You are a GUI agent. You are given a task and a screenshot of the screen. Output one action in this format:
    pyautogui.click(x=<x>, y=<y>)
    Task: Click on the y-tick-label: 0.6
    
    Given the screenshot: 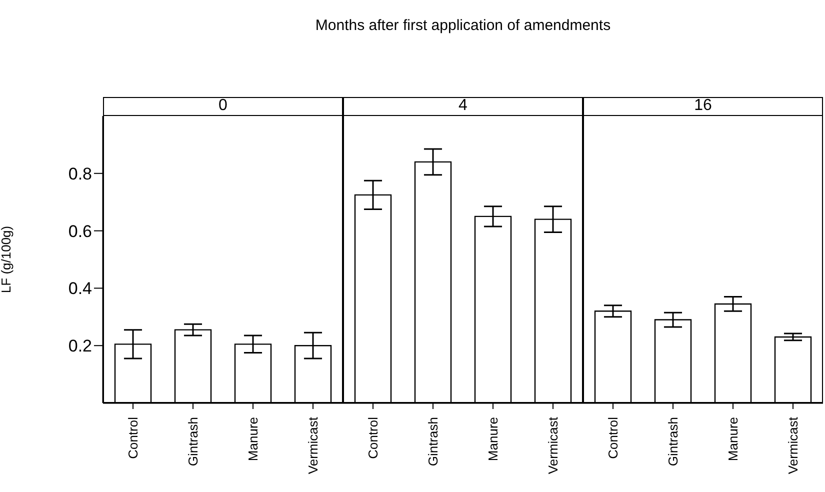 What is the action you would take?
    pyautogui.click(x=80, y=231)
    